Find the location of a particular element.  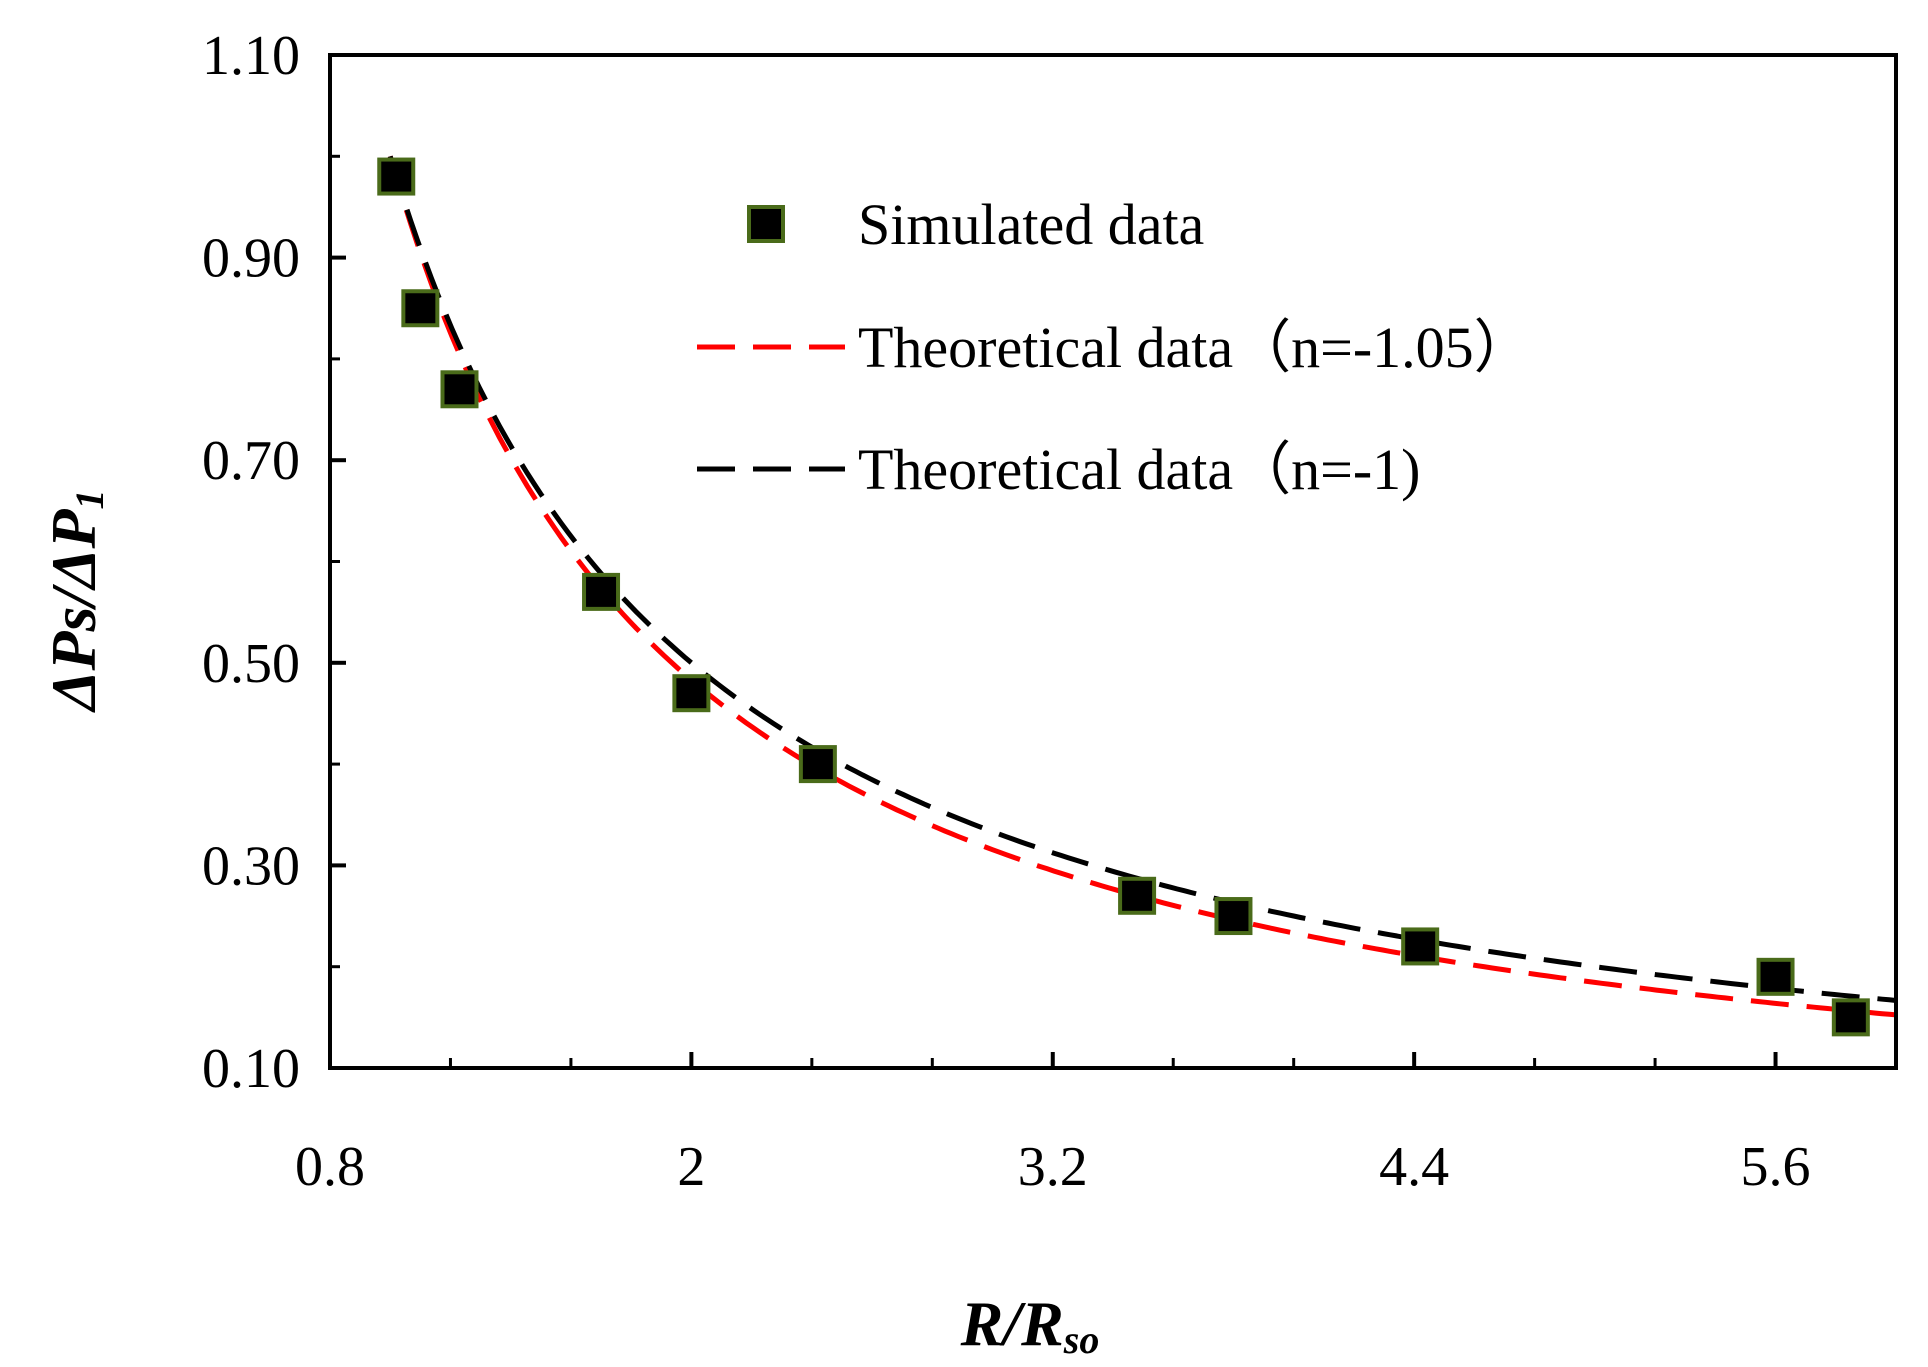

legend-label-2: Theoretical data（n=-1) is located at coordinates (1139, 469).